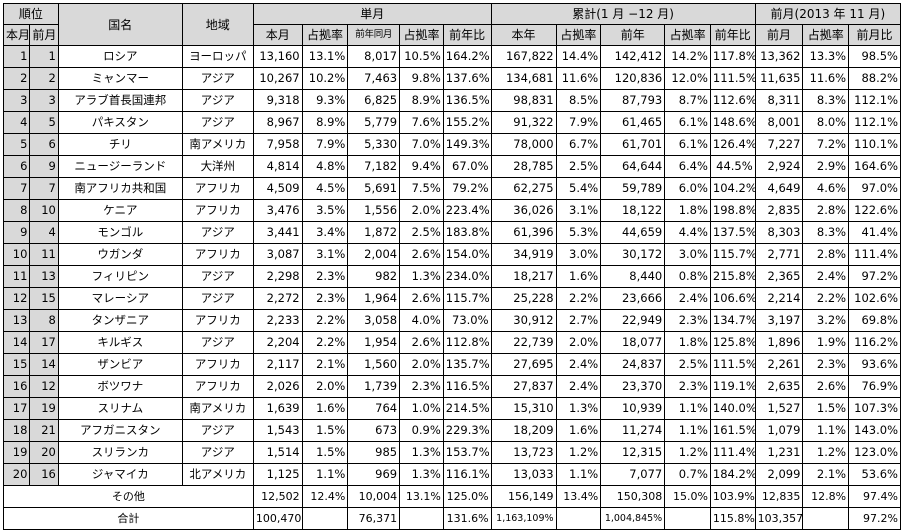  Describe the element at coordinates (120, 364) in the screenshot. I see `country-cell: ザンビア` at that location.